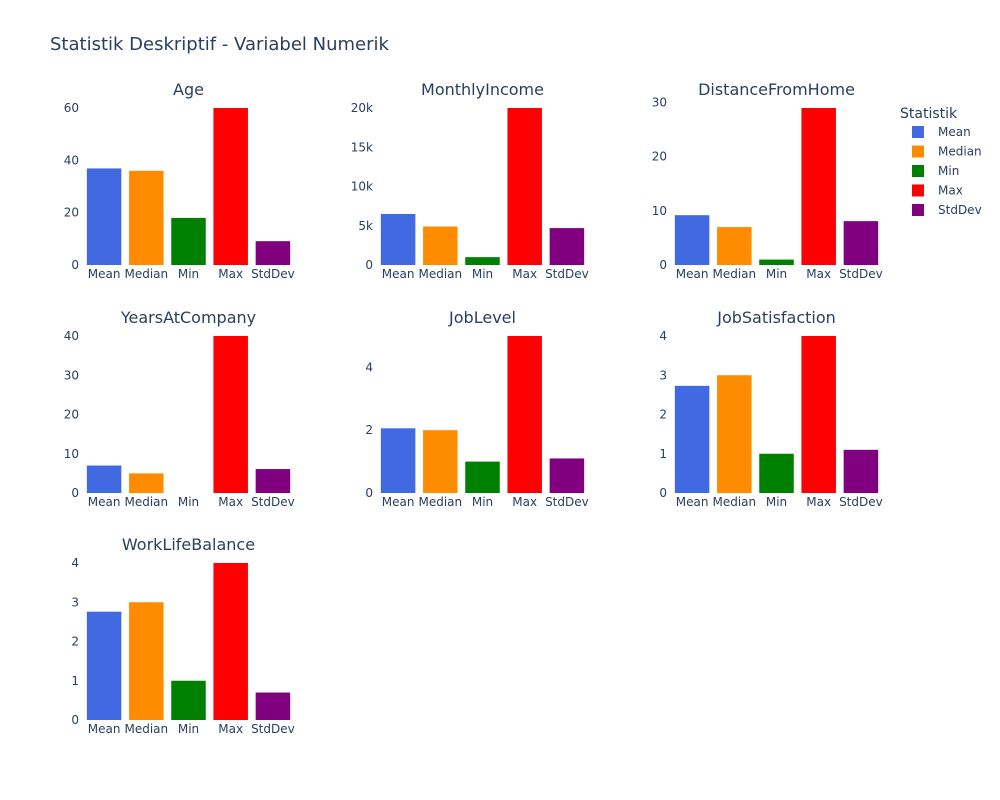 The height and width of the screenshot is (800, 1000). Describe the element at coordinates (776, 89) in the screenshot. I see `subplot-title: DistanceFromHome` at that location.